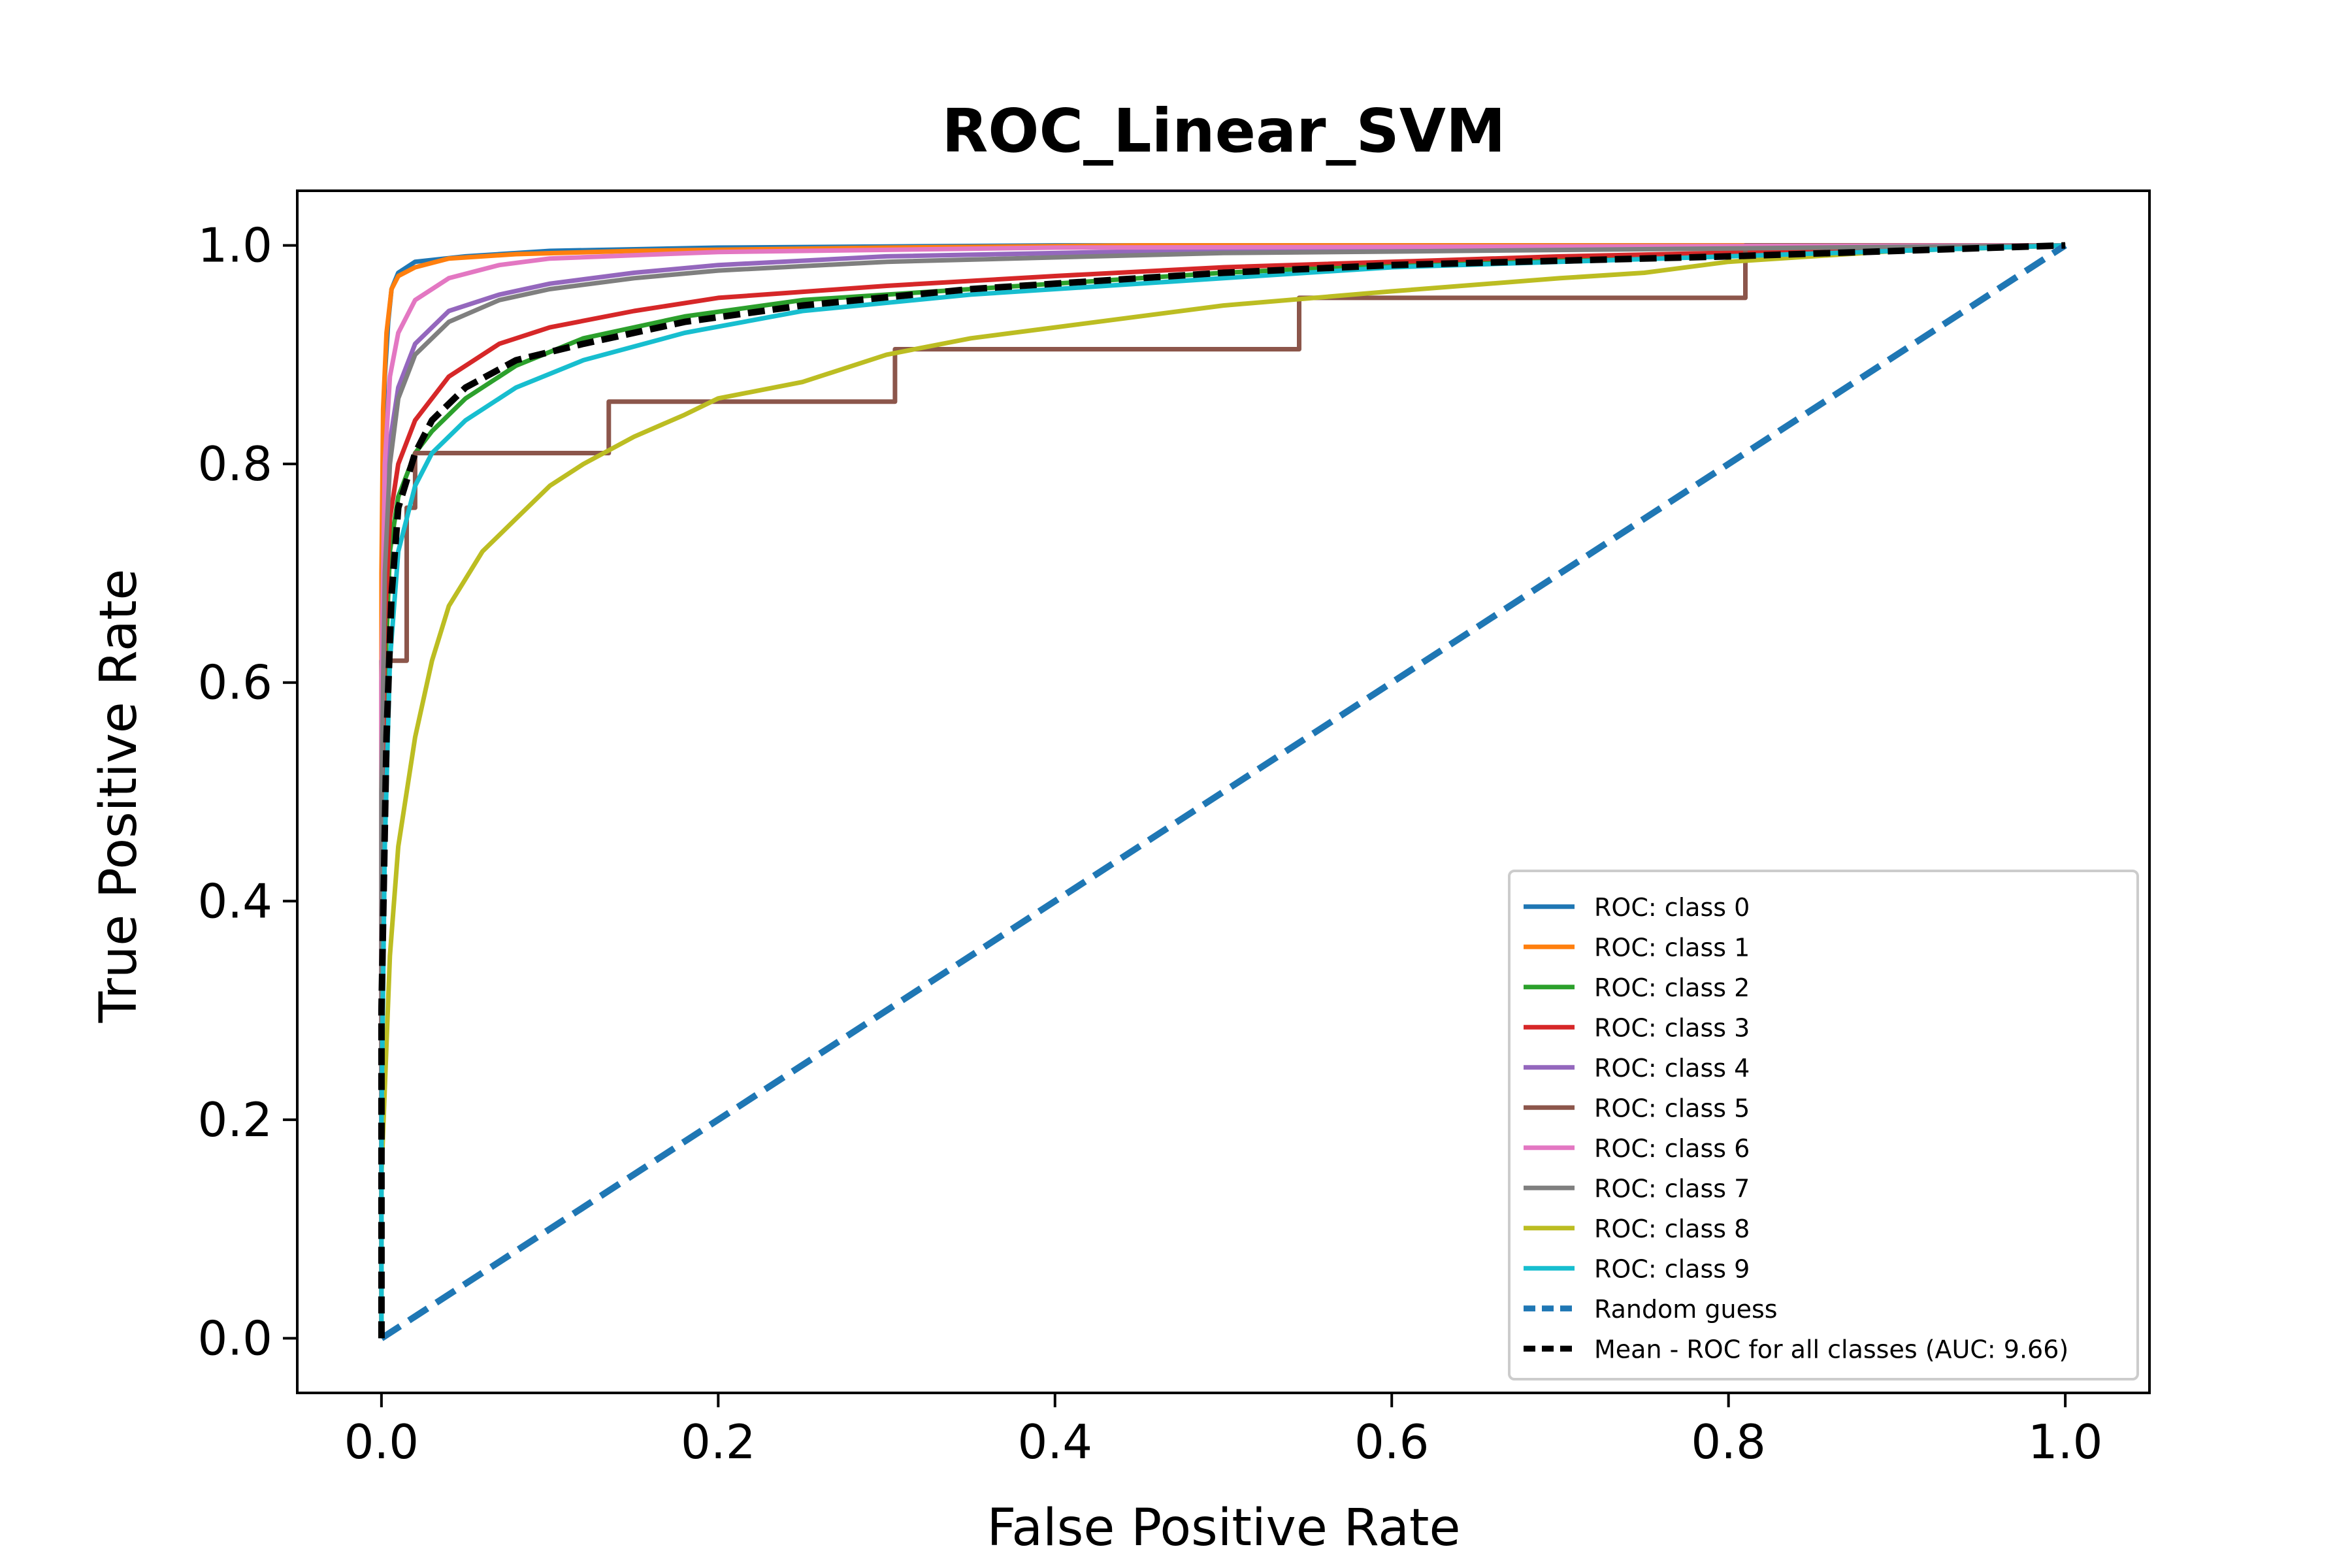  Describe the element at coordinates (1672, 1268) in the screenshot. I see `legend-label-9: ROC: class 9` at that location.